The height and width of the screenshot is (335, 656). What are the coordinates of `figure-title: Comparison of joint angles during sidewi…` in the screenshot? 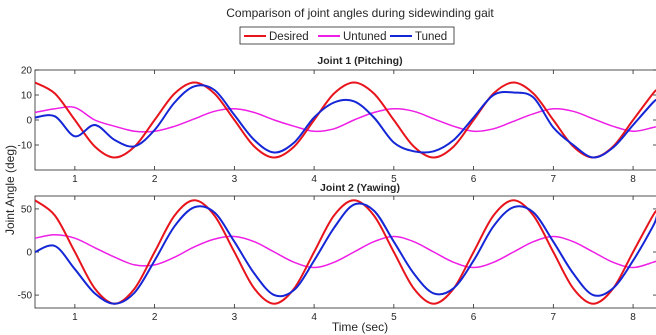 It's located at (360, 13).